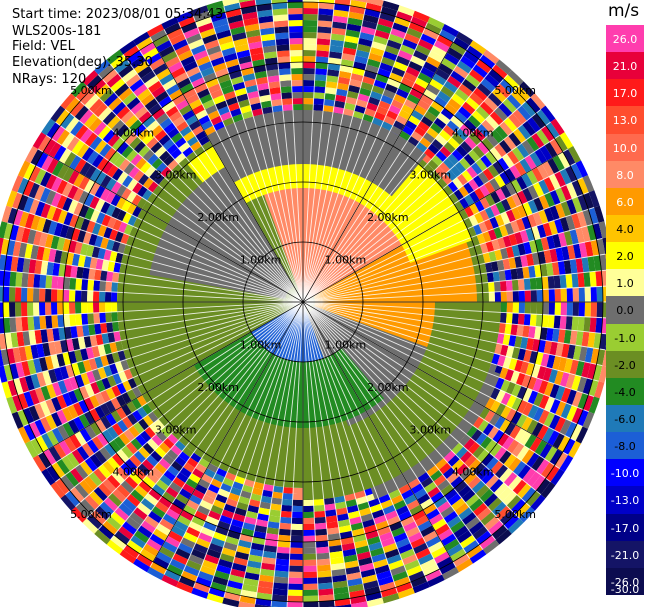 This screenshot has width=647, height=607. What do you see at coordinates (261, 344) in the screenshot?
I see `range-label: 1.00km` at bounding box center [261, 344].